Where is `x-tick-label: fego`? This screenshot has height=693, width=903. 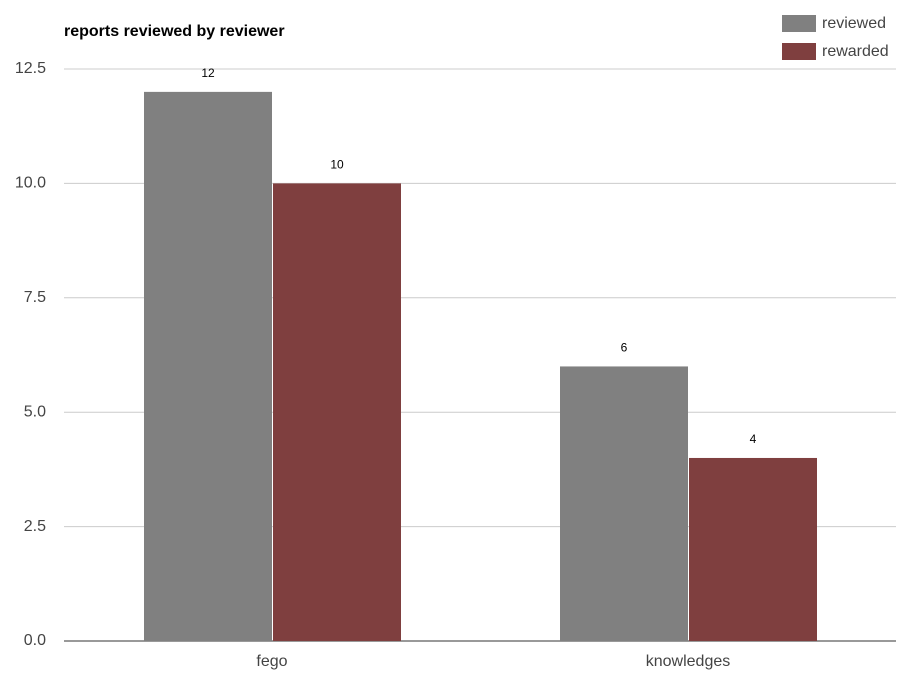
x-tick-label: fego is located at coordinates (271, 661).